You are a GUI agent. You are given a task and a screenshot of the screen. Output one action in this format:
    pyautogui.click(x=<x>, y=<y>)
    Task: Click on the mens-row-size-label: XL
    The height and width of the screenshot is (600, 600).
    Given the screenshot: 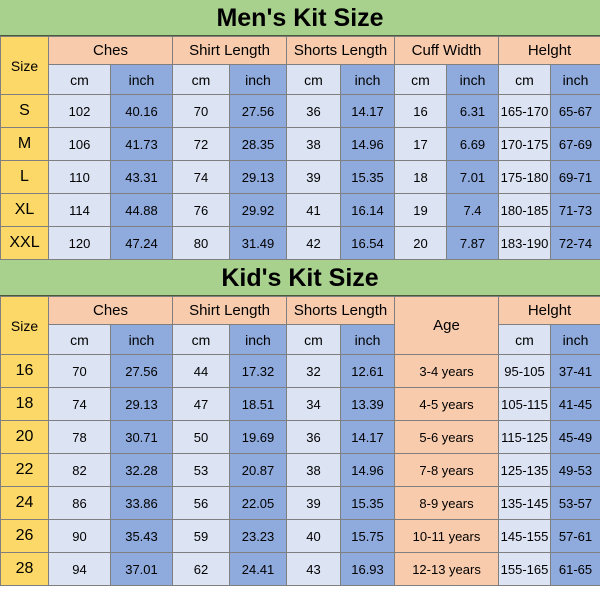 What is the action you would take?
    pyautogui.click(x=24, y=210)
    